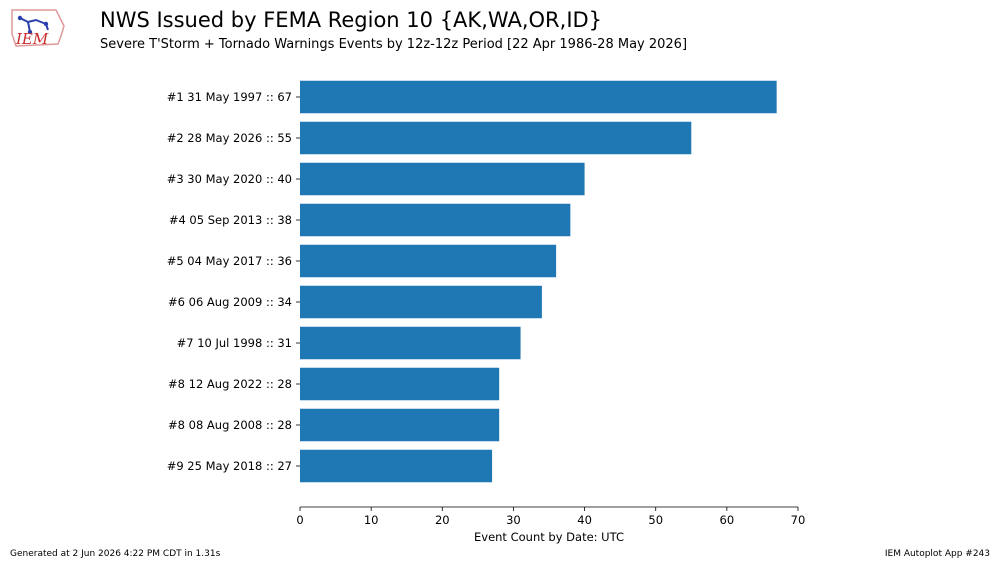 This screenshot has height=563, width=1000. I want to click on category-label: #1 31 May 1997 :: 67, so click(229, 97).